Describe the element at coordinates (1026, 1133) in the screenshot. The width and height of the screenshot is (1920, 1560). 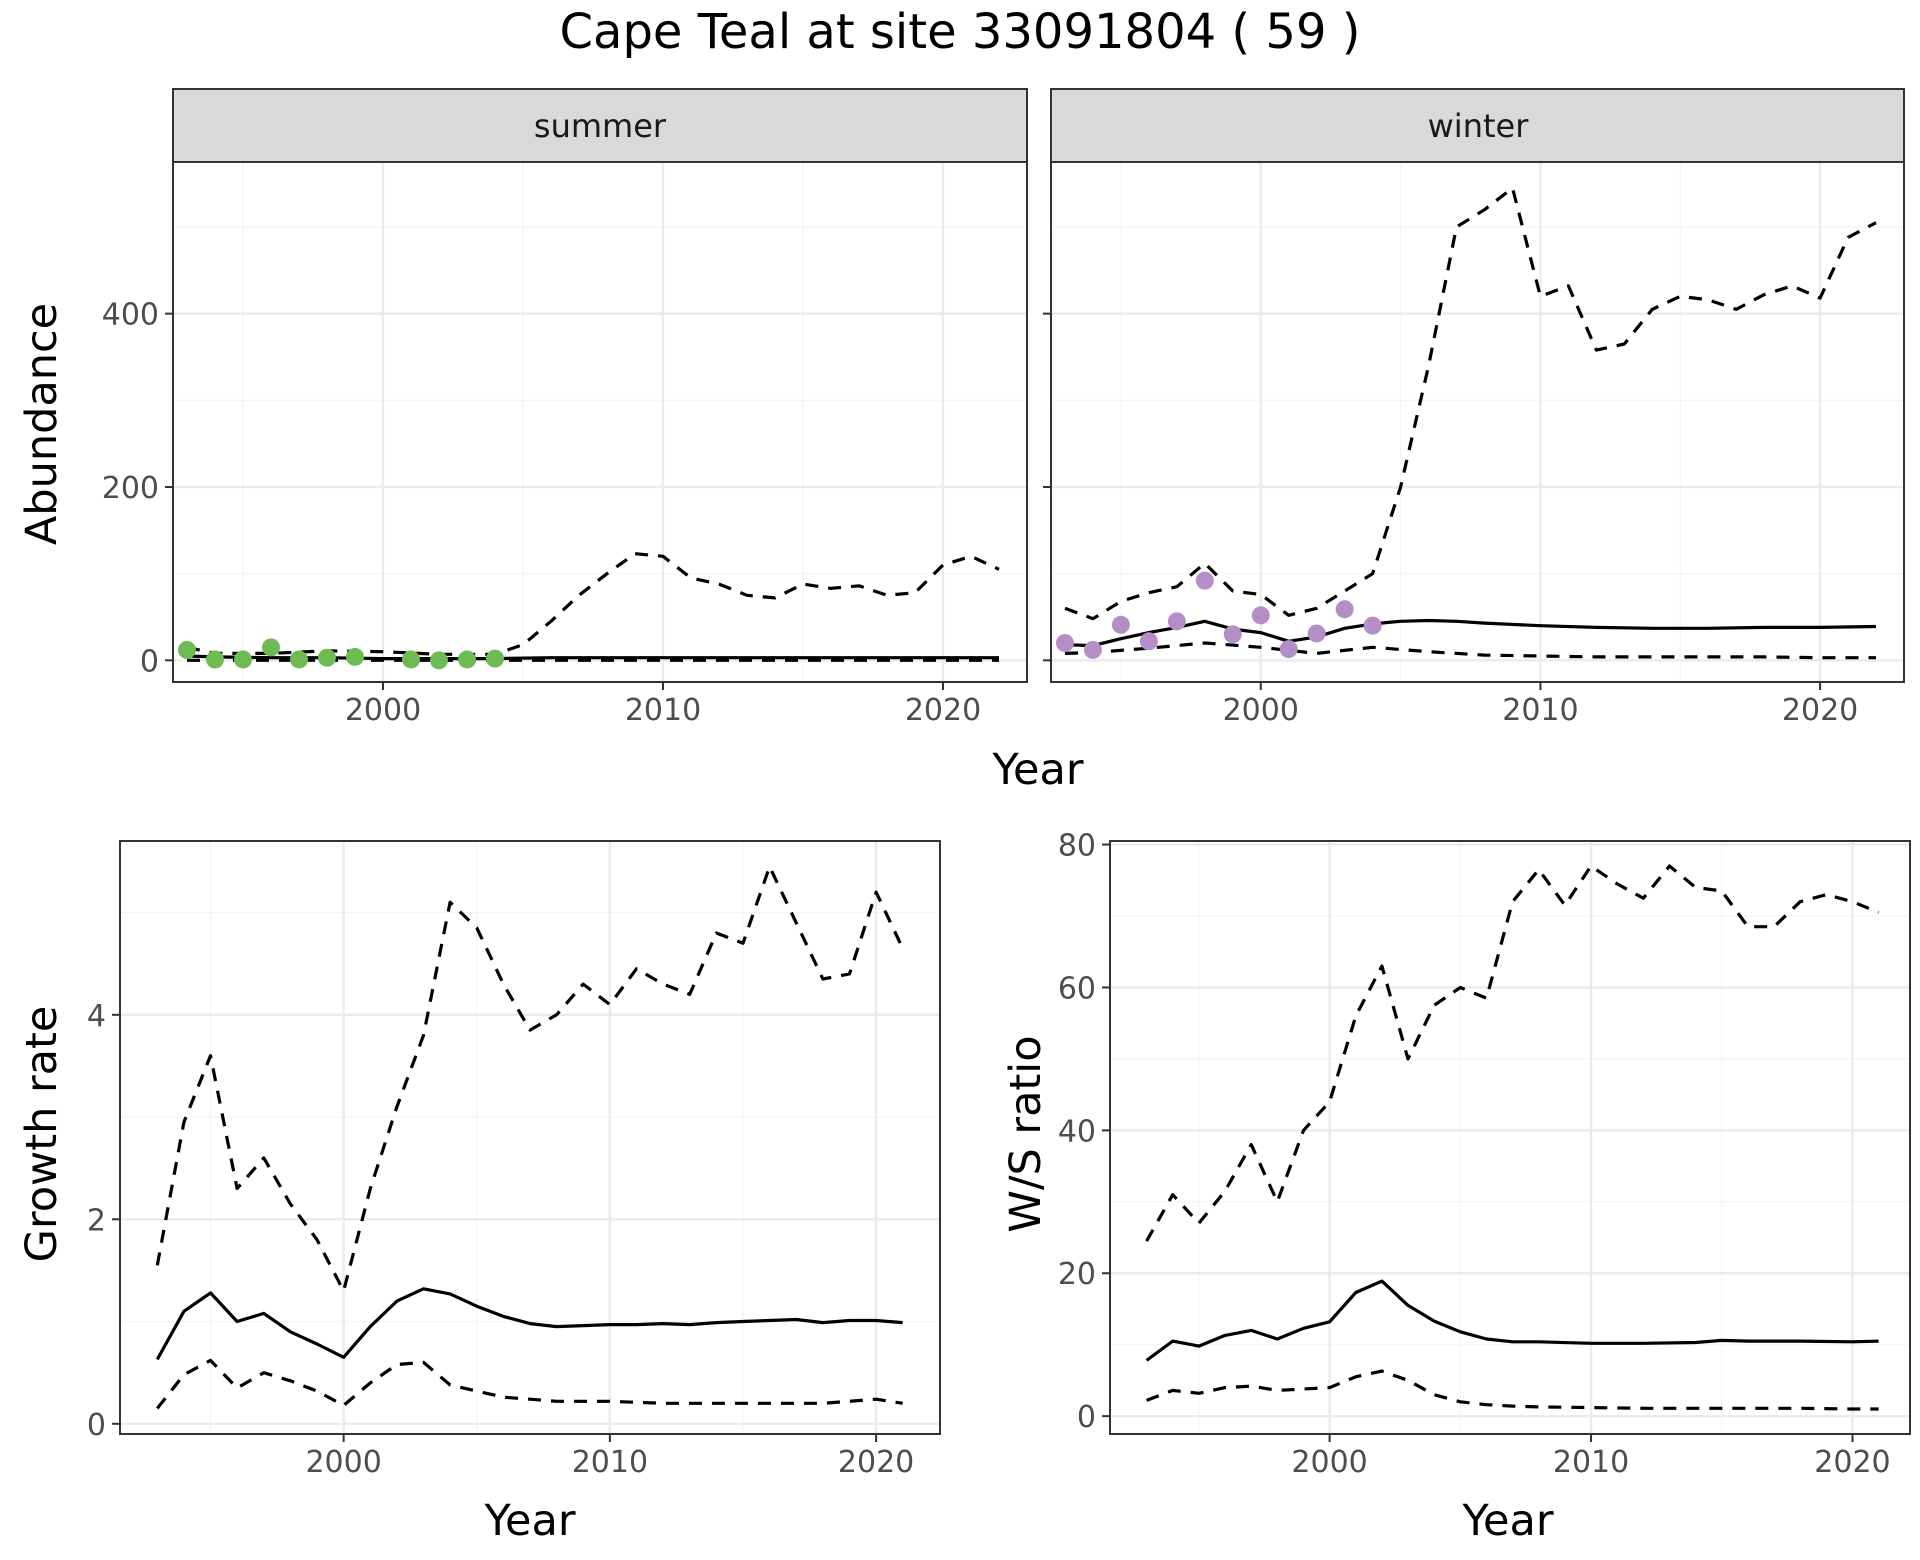
I see `ratio-y-axis-title: W/S ratio` at that location.